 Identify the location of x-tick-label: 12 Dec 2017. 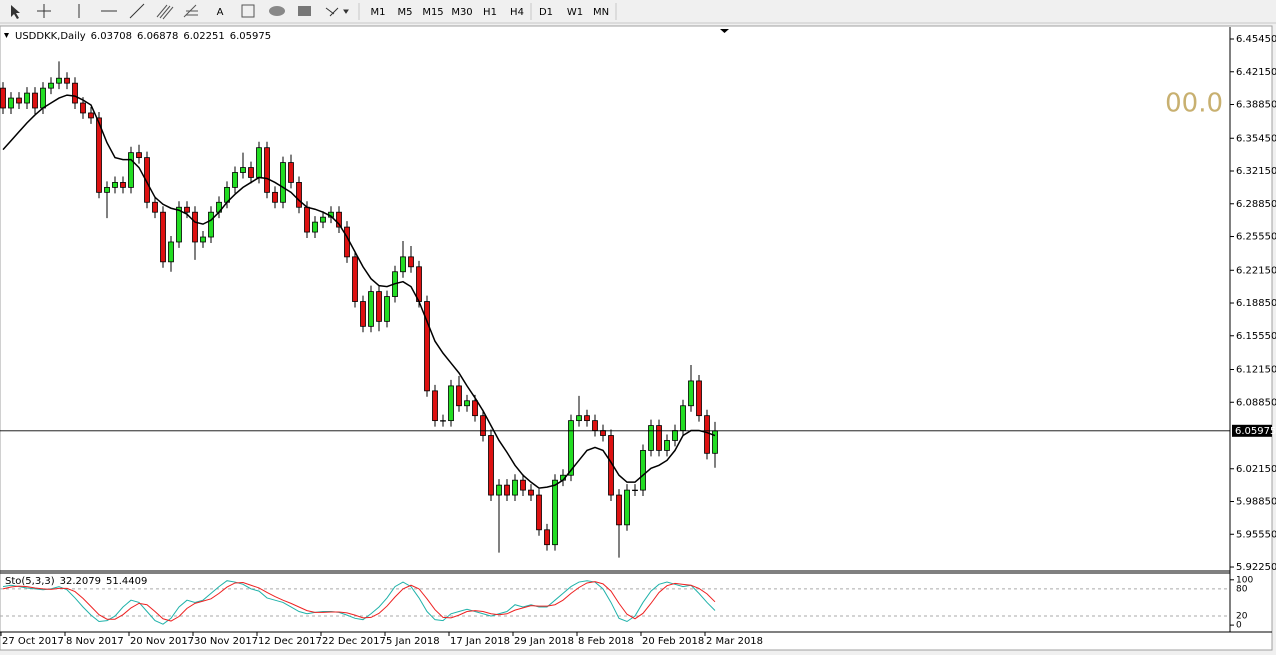
(290, 641).